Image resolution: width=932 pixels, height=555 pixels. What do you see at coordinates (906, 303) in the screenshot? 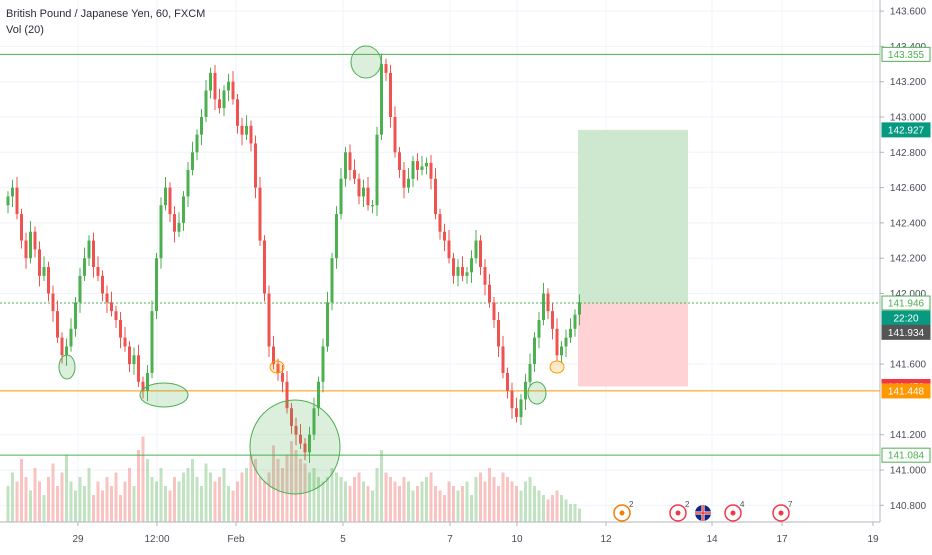
I see `price-label: 141.946` at bounding box center [906, 303].